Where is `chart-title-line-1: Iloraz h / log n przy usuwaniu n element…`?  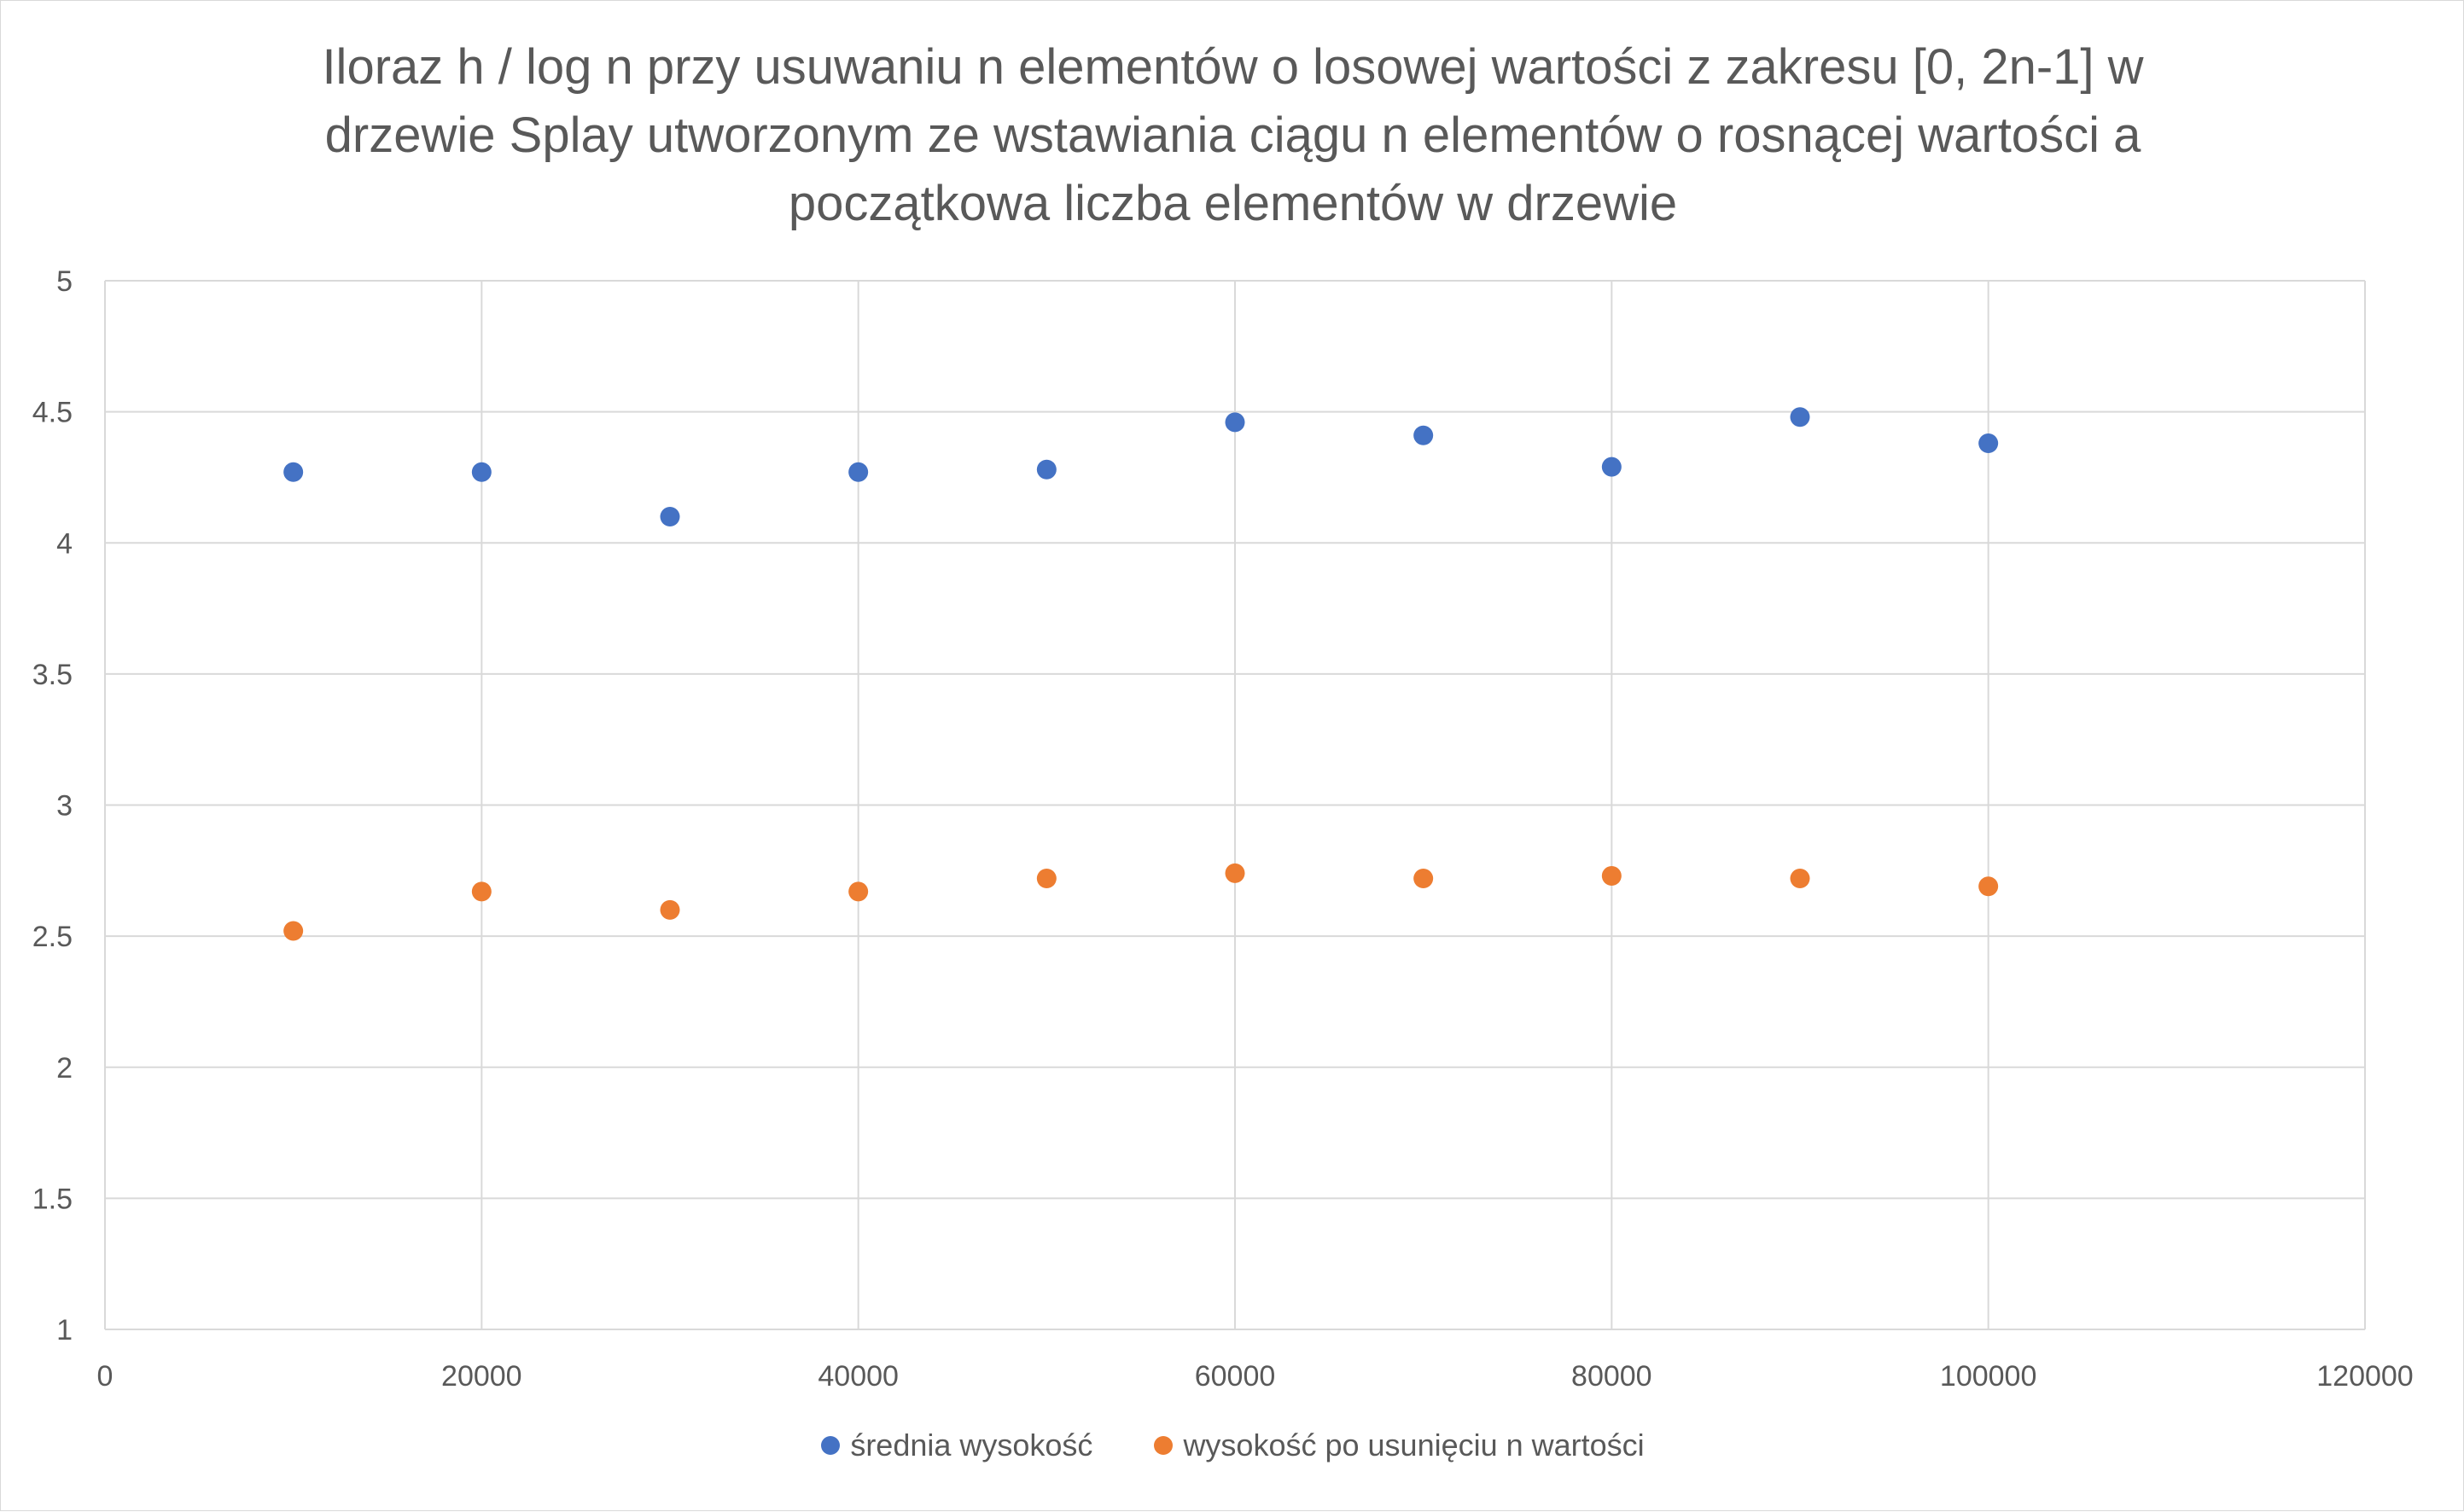 chart-title-line-1: Iloraz h / log n przy usuwaniu n element… is located at coordinates (1233, 67).